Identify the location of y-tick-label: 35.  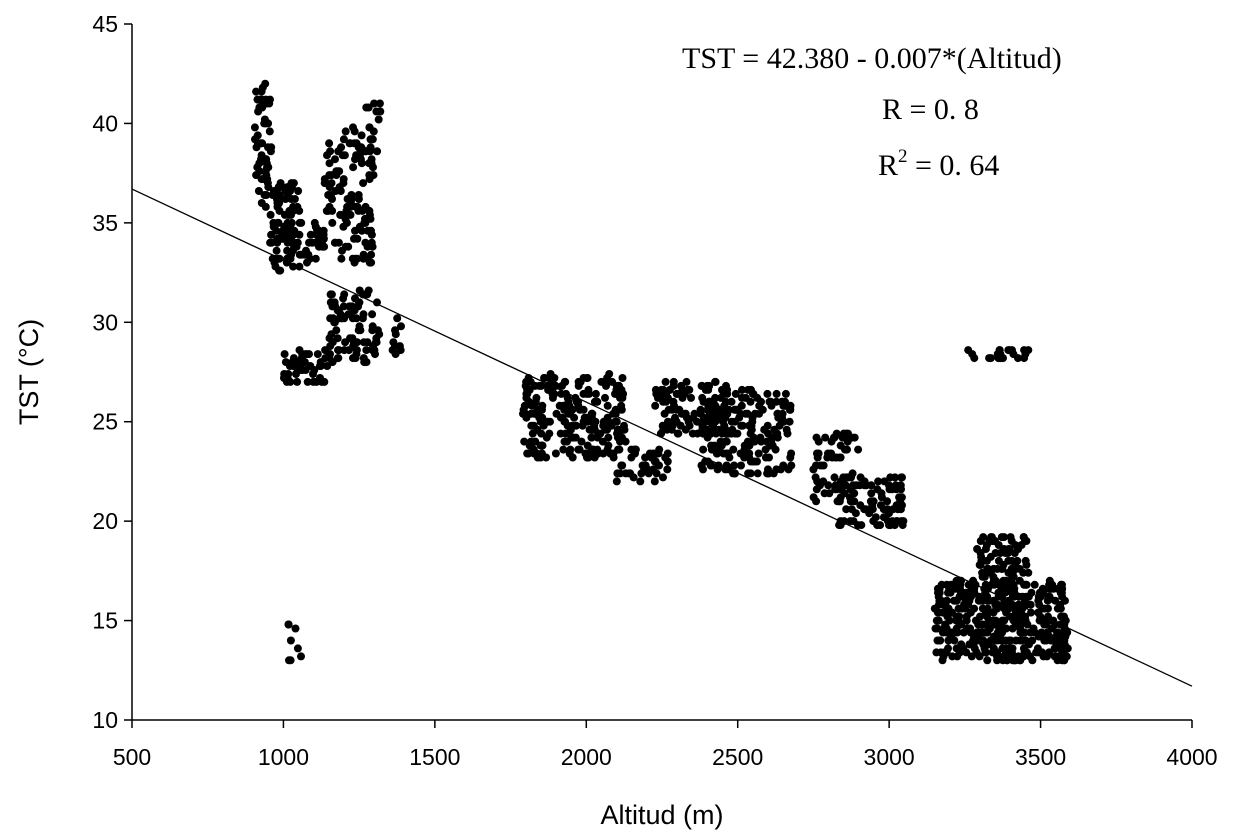
(105, 223).